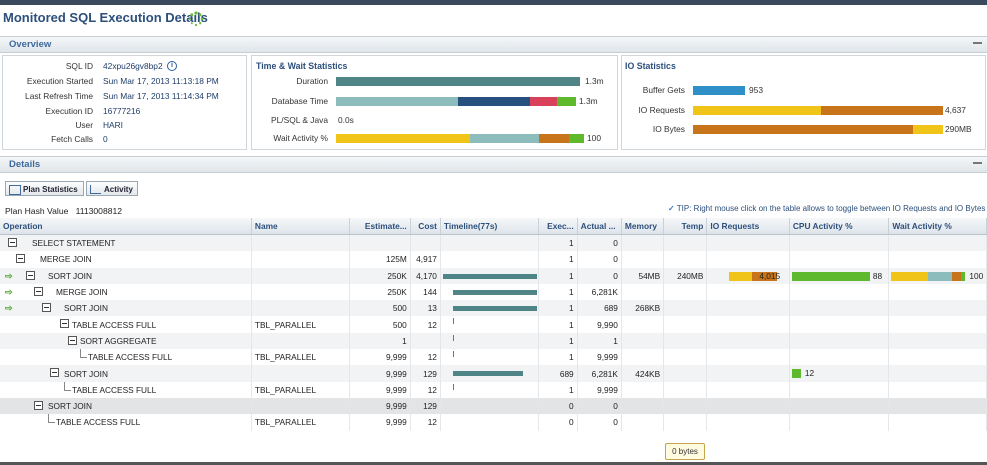 This screenshot has width=987, height=465. Describe the element at coordinates (685, 451) in the screenshot. I see `tooltip: 0 bytes` at that location.